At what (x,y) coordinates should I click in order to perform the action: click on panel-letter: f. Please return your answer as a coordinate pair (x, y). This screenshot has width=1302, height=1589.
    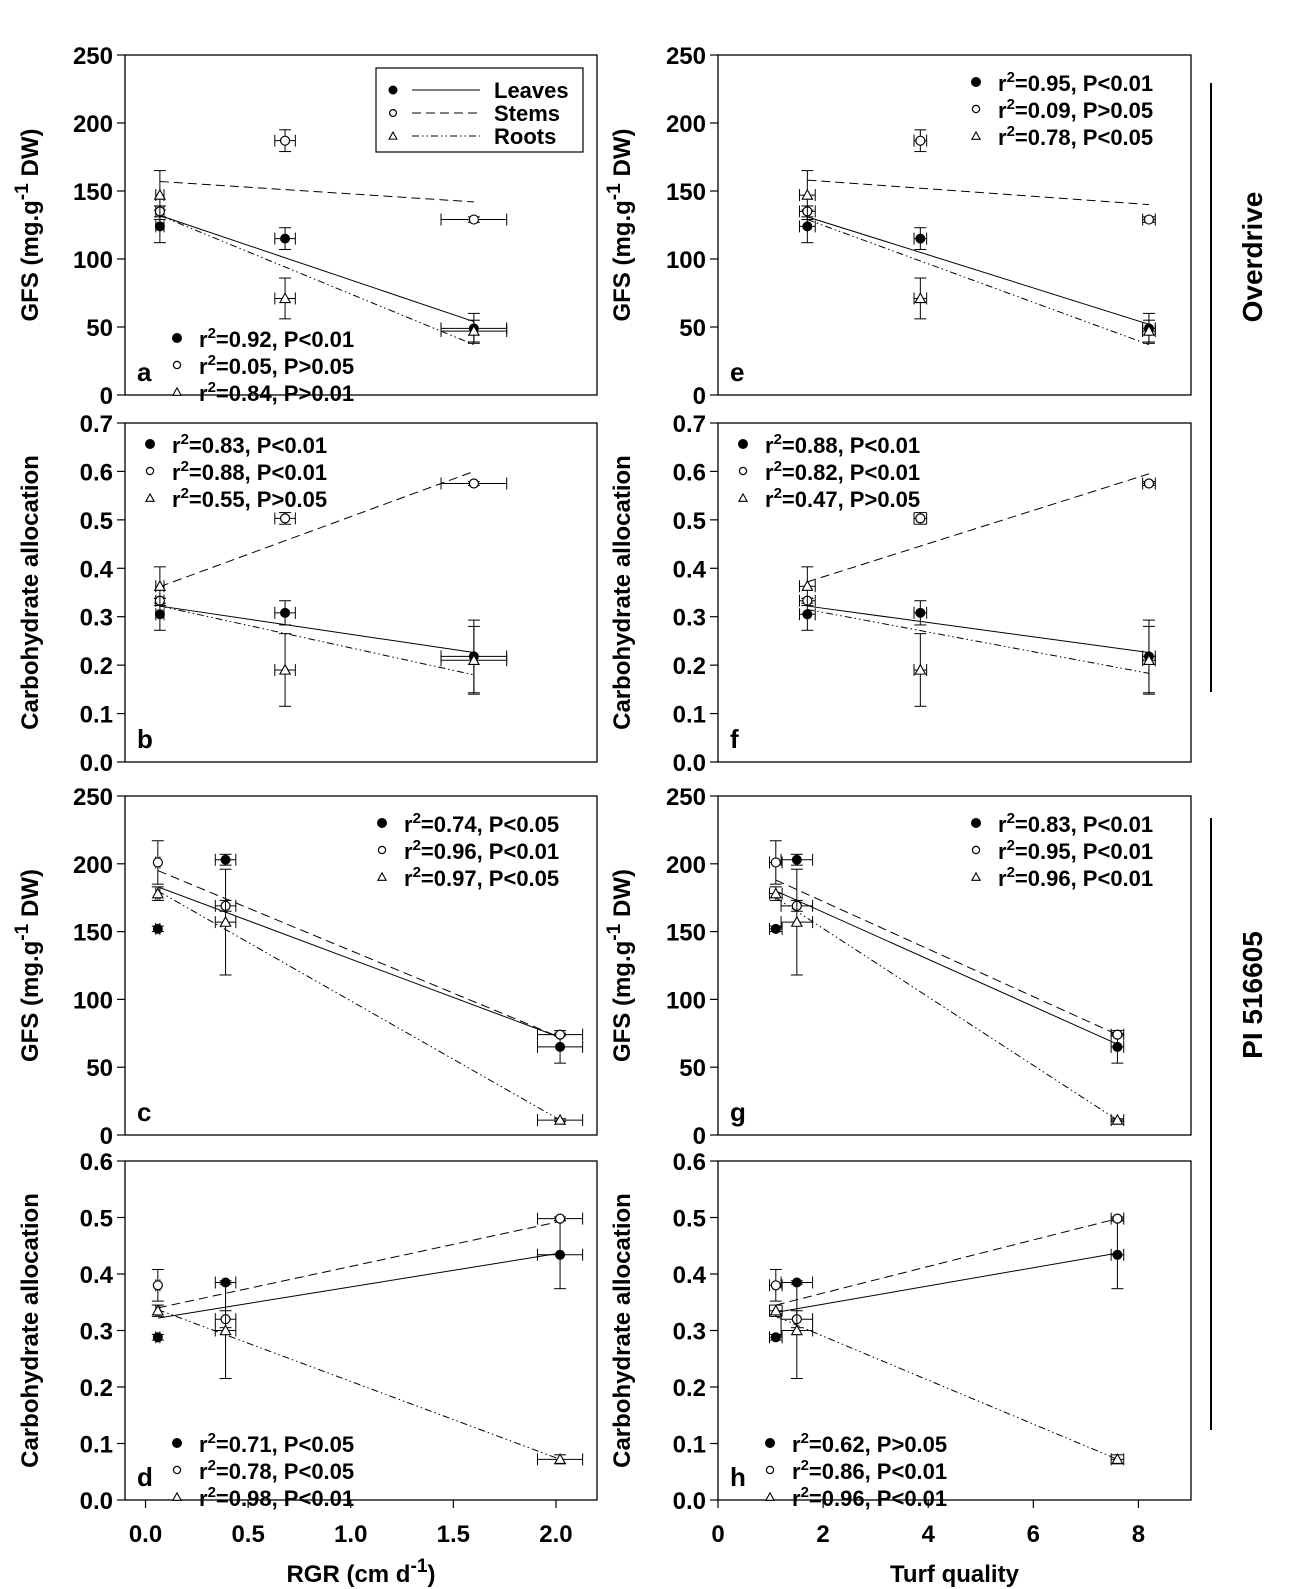
    Looking at the image, I should click on (734, 739).